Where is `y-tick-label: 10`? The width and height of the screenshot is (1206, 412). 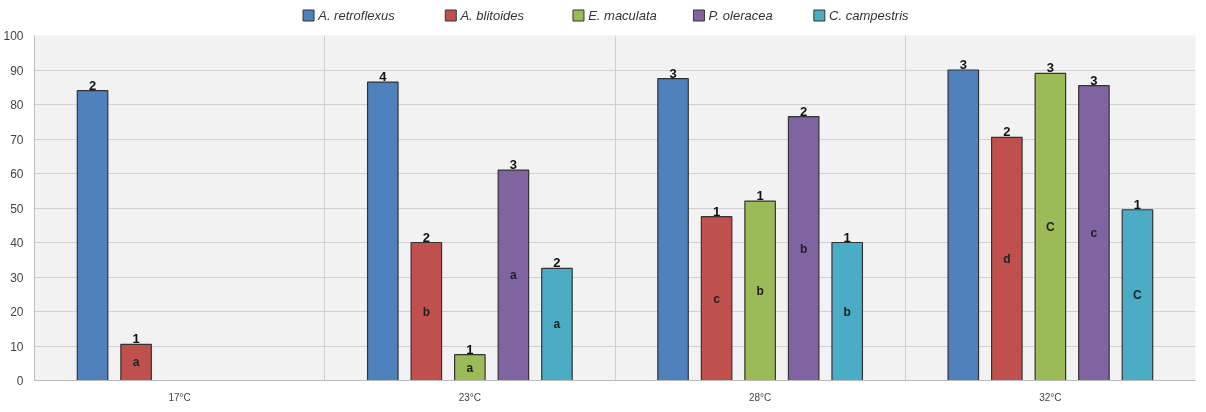
y-tick-label: 10 is located at coordinates (17, 346).